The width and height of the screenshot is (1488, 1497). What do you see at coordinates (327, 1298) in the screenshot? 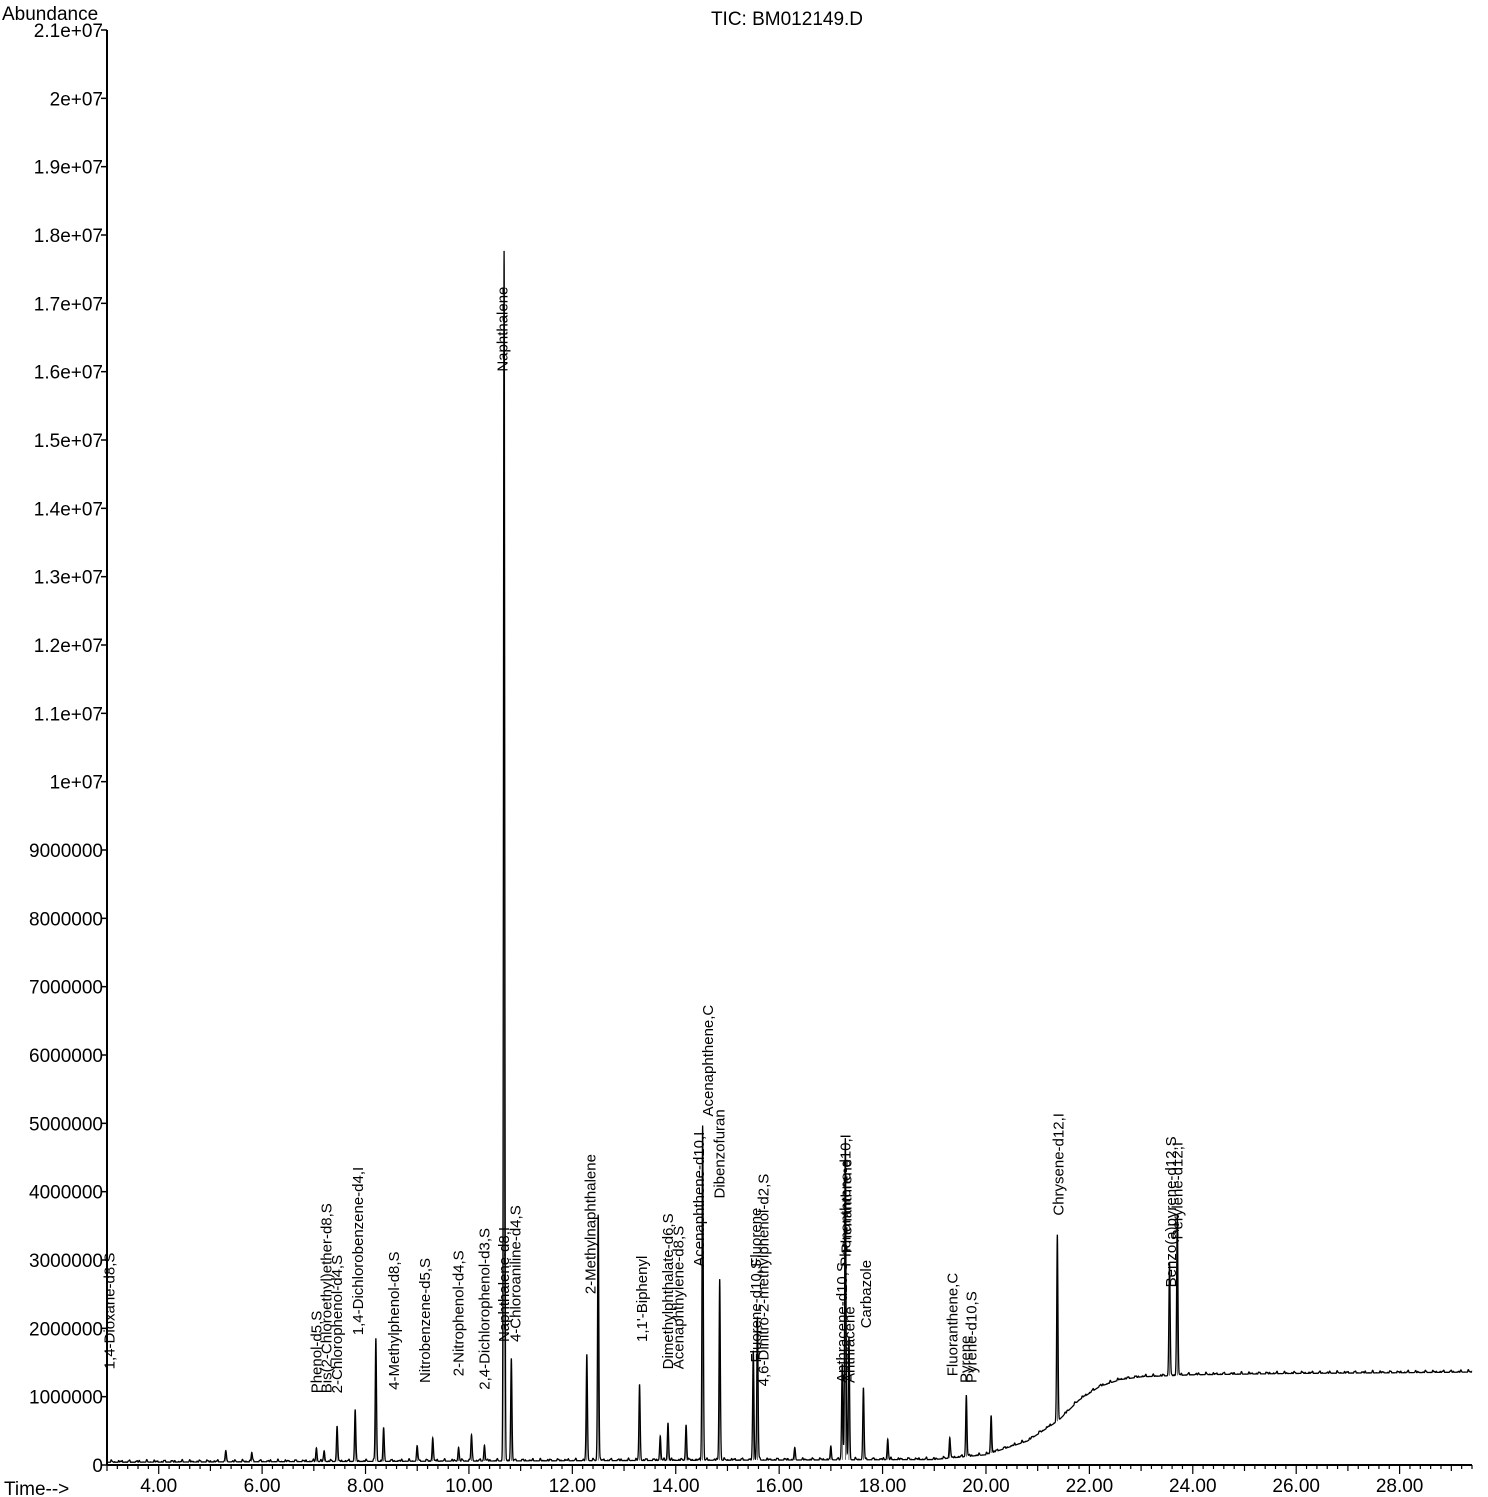
I see `peak-label: Bis(2-Chloroethyl)ether-d8,S` at bounding box center [327, 1298].